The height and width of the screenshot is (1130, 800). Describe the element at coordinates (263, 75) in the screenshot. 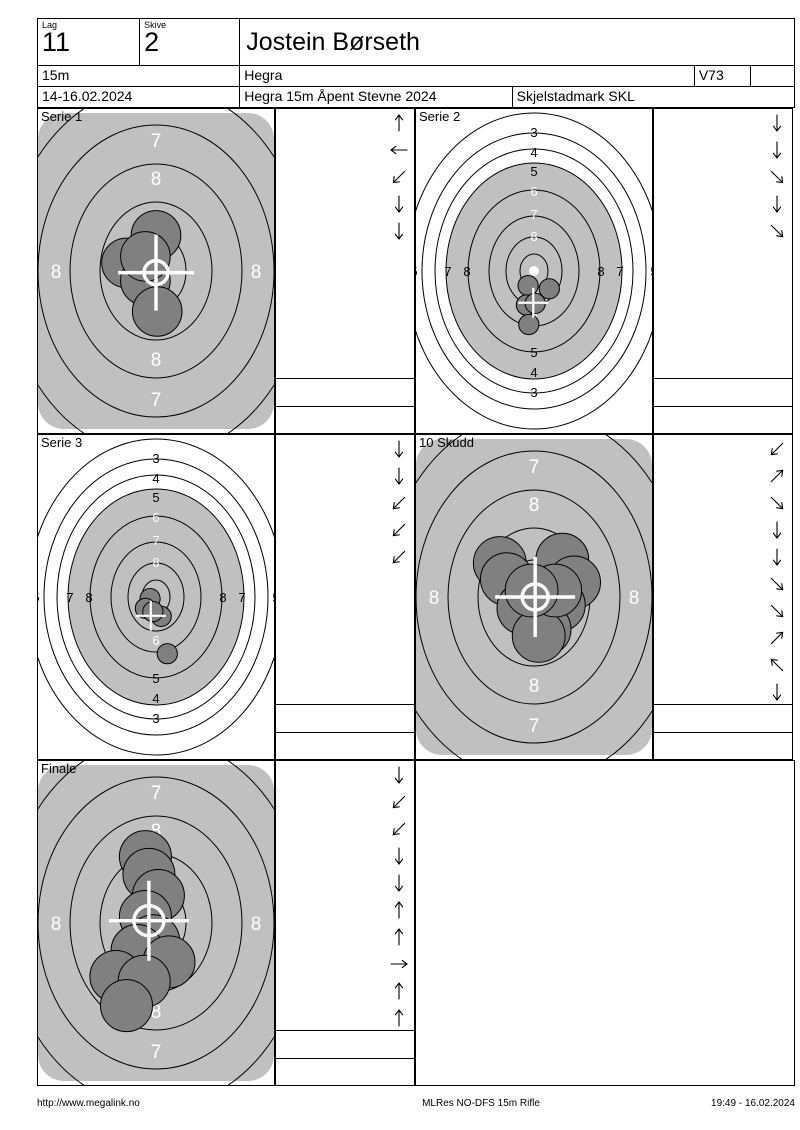

I see `club-value: Hegra` at that location.